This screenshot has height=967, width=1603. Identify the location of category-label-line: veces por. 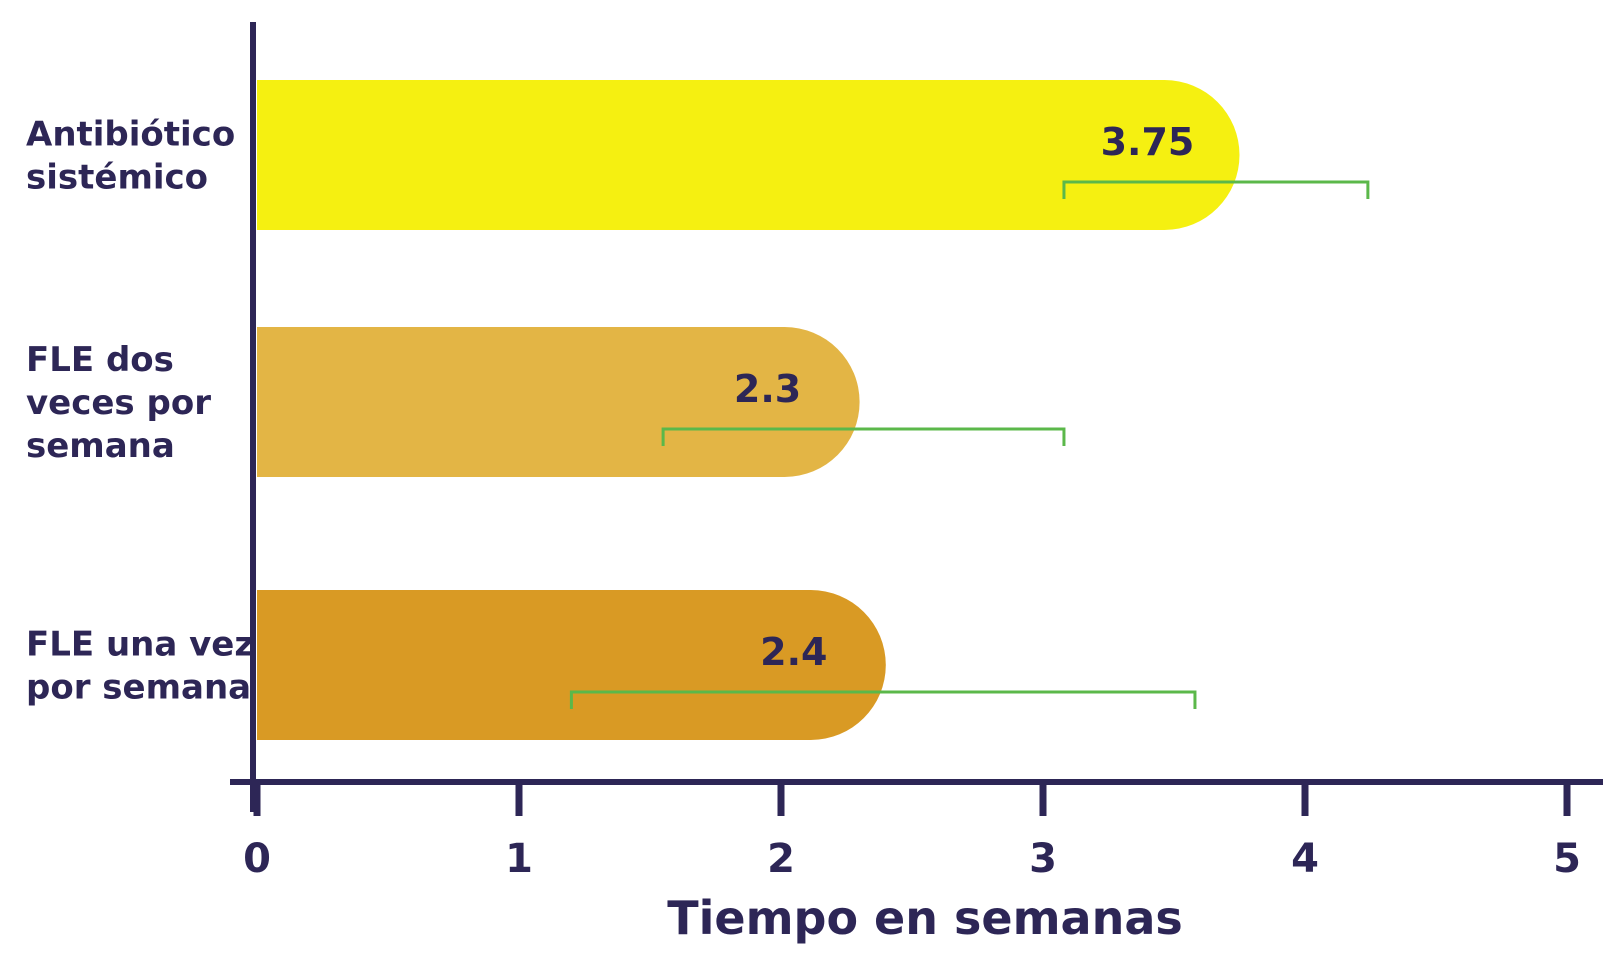
(118, 403).